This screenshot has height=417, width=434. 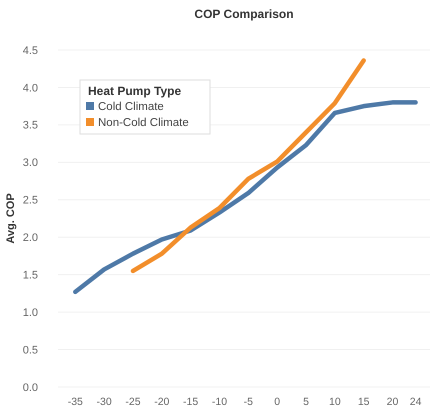 What do you see at coordinates (30, 276) in the screenshot?
I see `y-tick-label: 1.5` at bounding box center [30, 276].